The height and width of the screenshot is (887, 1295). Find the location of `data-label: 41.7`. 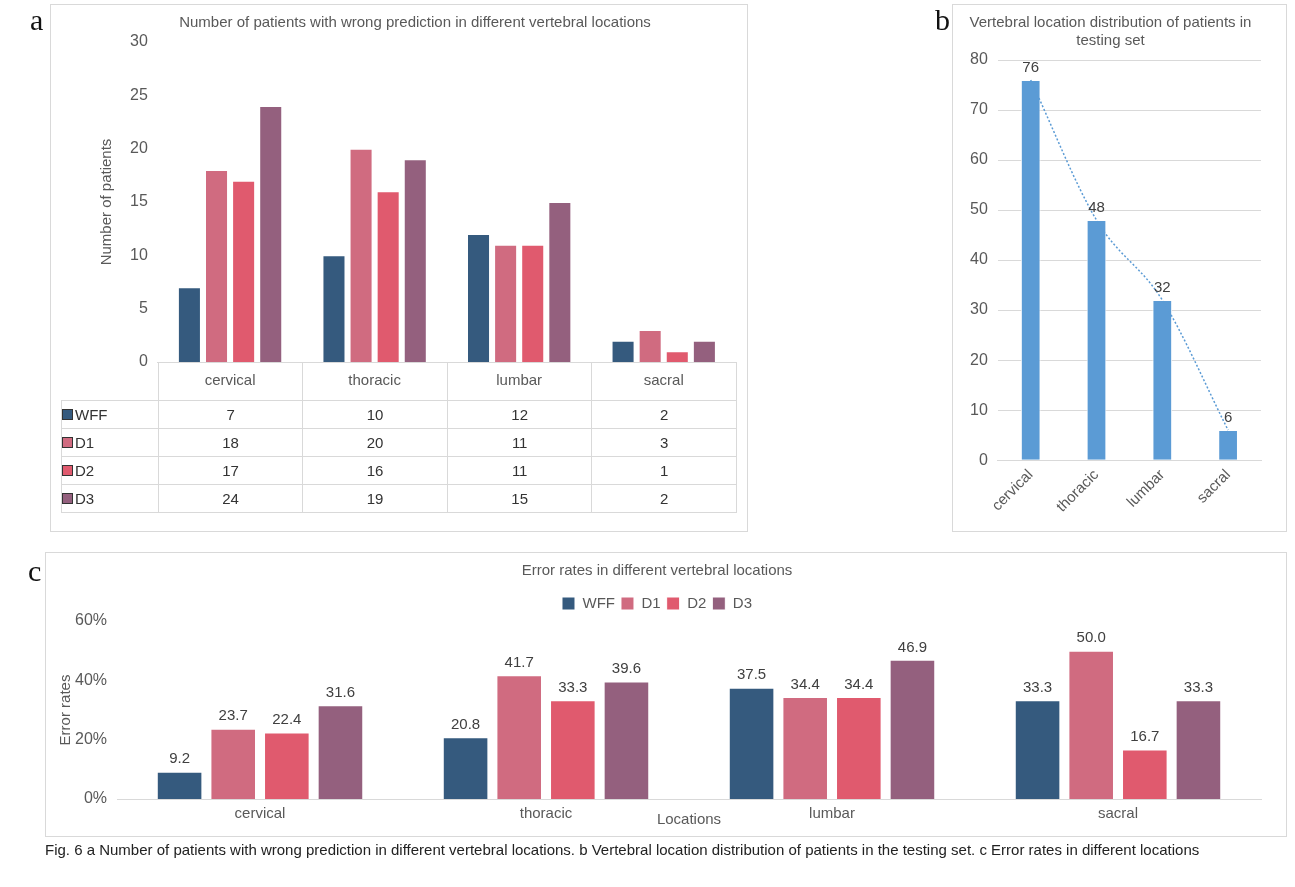

data-label: 41.7 is located at coordinates (519, 661).